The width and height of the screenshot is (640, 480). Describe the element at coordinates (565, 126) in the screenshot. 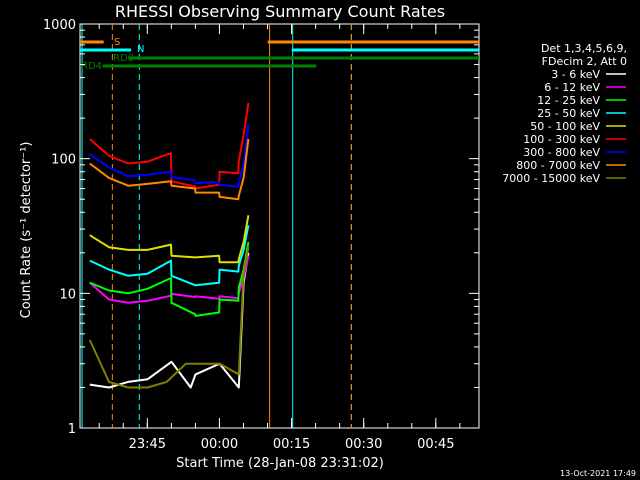

I see `legend-label-4: 50 - 100 keV` at that location.